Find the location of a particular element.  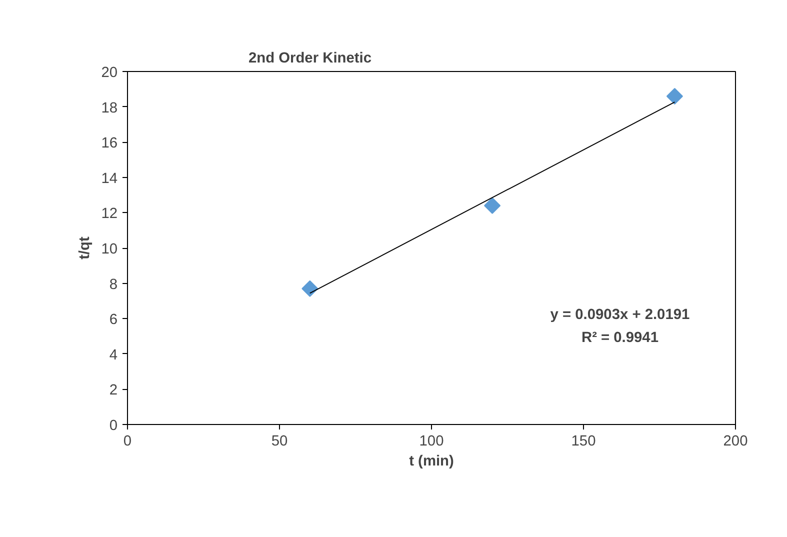

y-axis-title: t/qt is located at coordinates (85, 248).